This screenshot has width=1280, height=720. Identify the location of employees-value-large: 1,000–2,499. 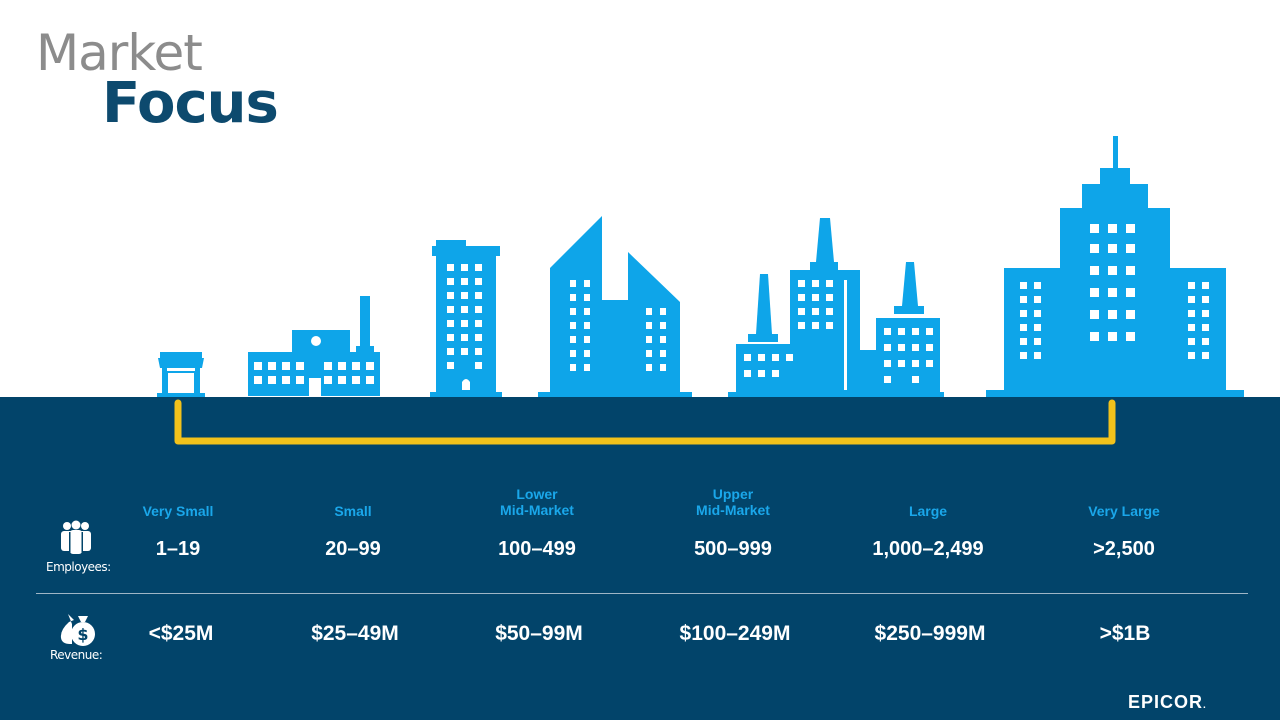
(928, 549).